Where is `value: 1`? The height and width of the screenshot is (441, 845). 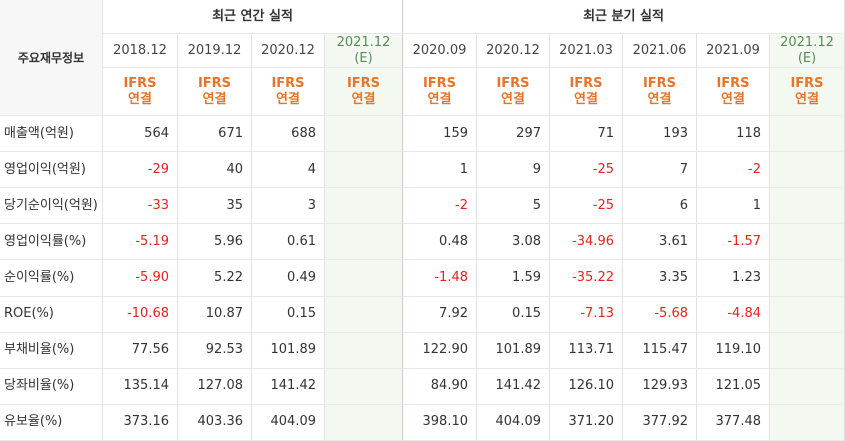
value: 1 is located at coordinates (463, 169).